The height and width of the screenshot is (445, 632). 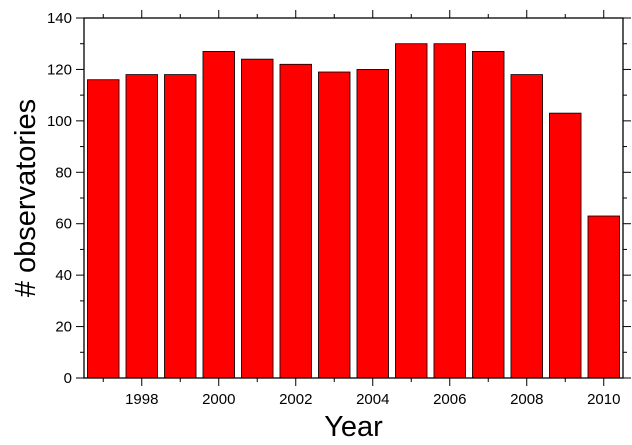 I want to click on x-tick-label-2004: 2004, so click(x=372, y=399).